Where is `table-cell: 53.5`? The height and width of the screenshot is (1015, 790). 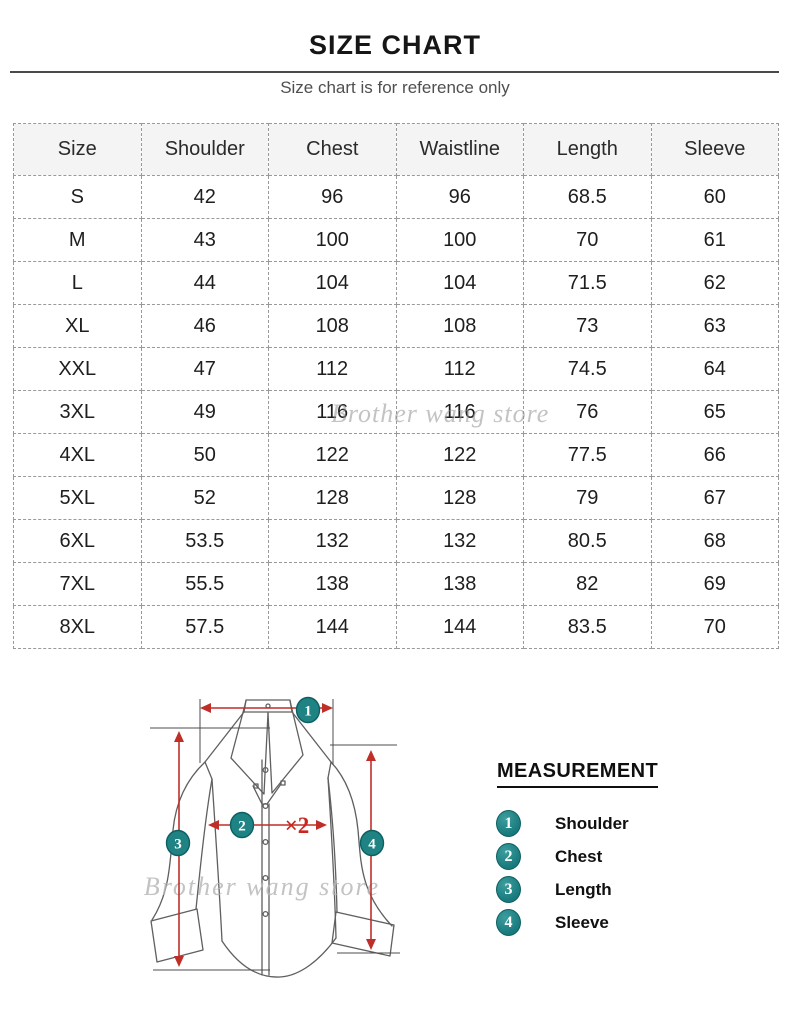
table-cell: 53.5 is located at coordinates (204, 541).